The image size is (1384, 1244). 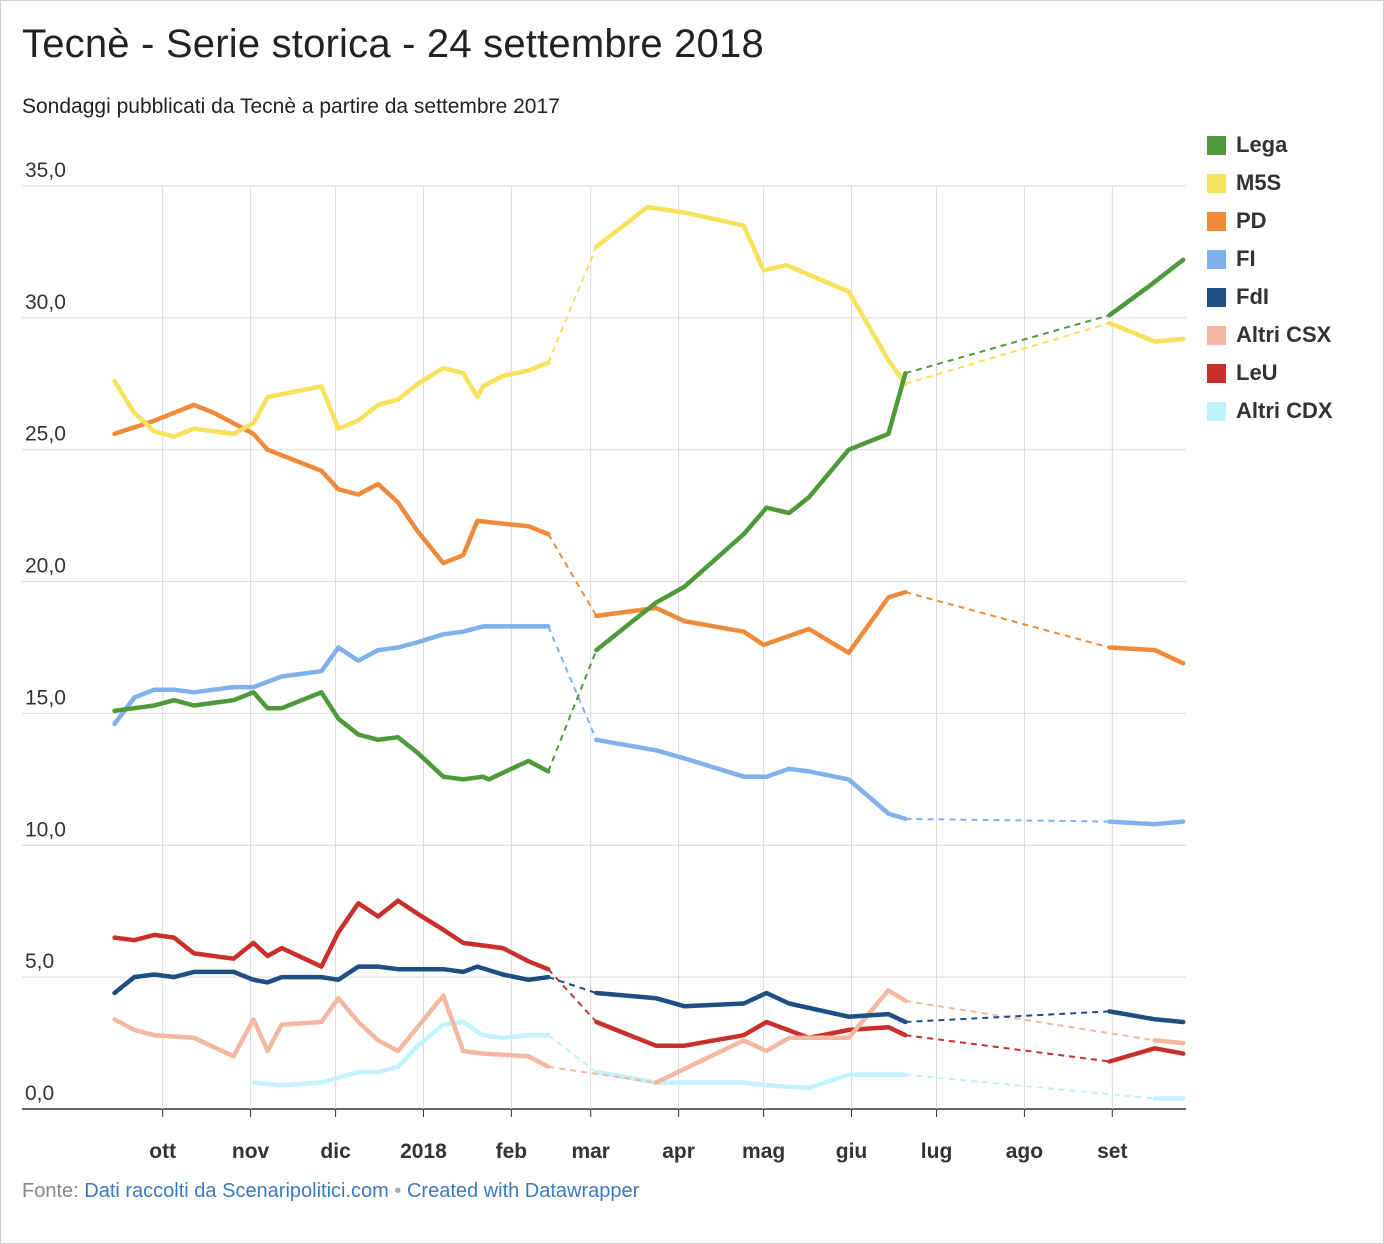 I want to click on footer-prefix: Fonte:, so click(x=50, y=1191).